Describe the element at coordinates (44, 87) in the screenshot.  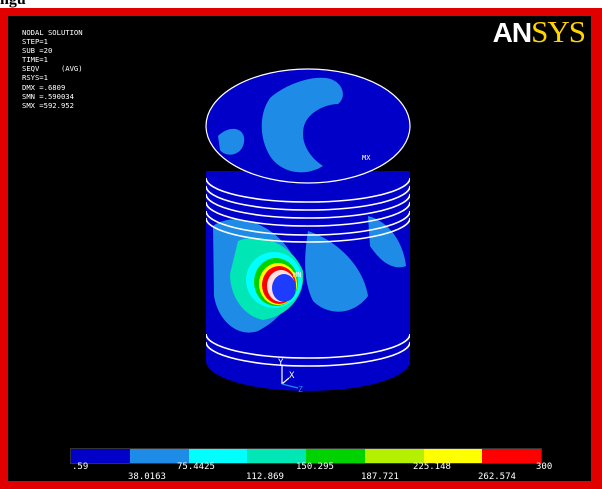
I see `info-dmx: DMX =.6809` at that location.